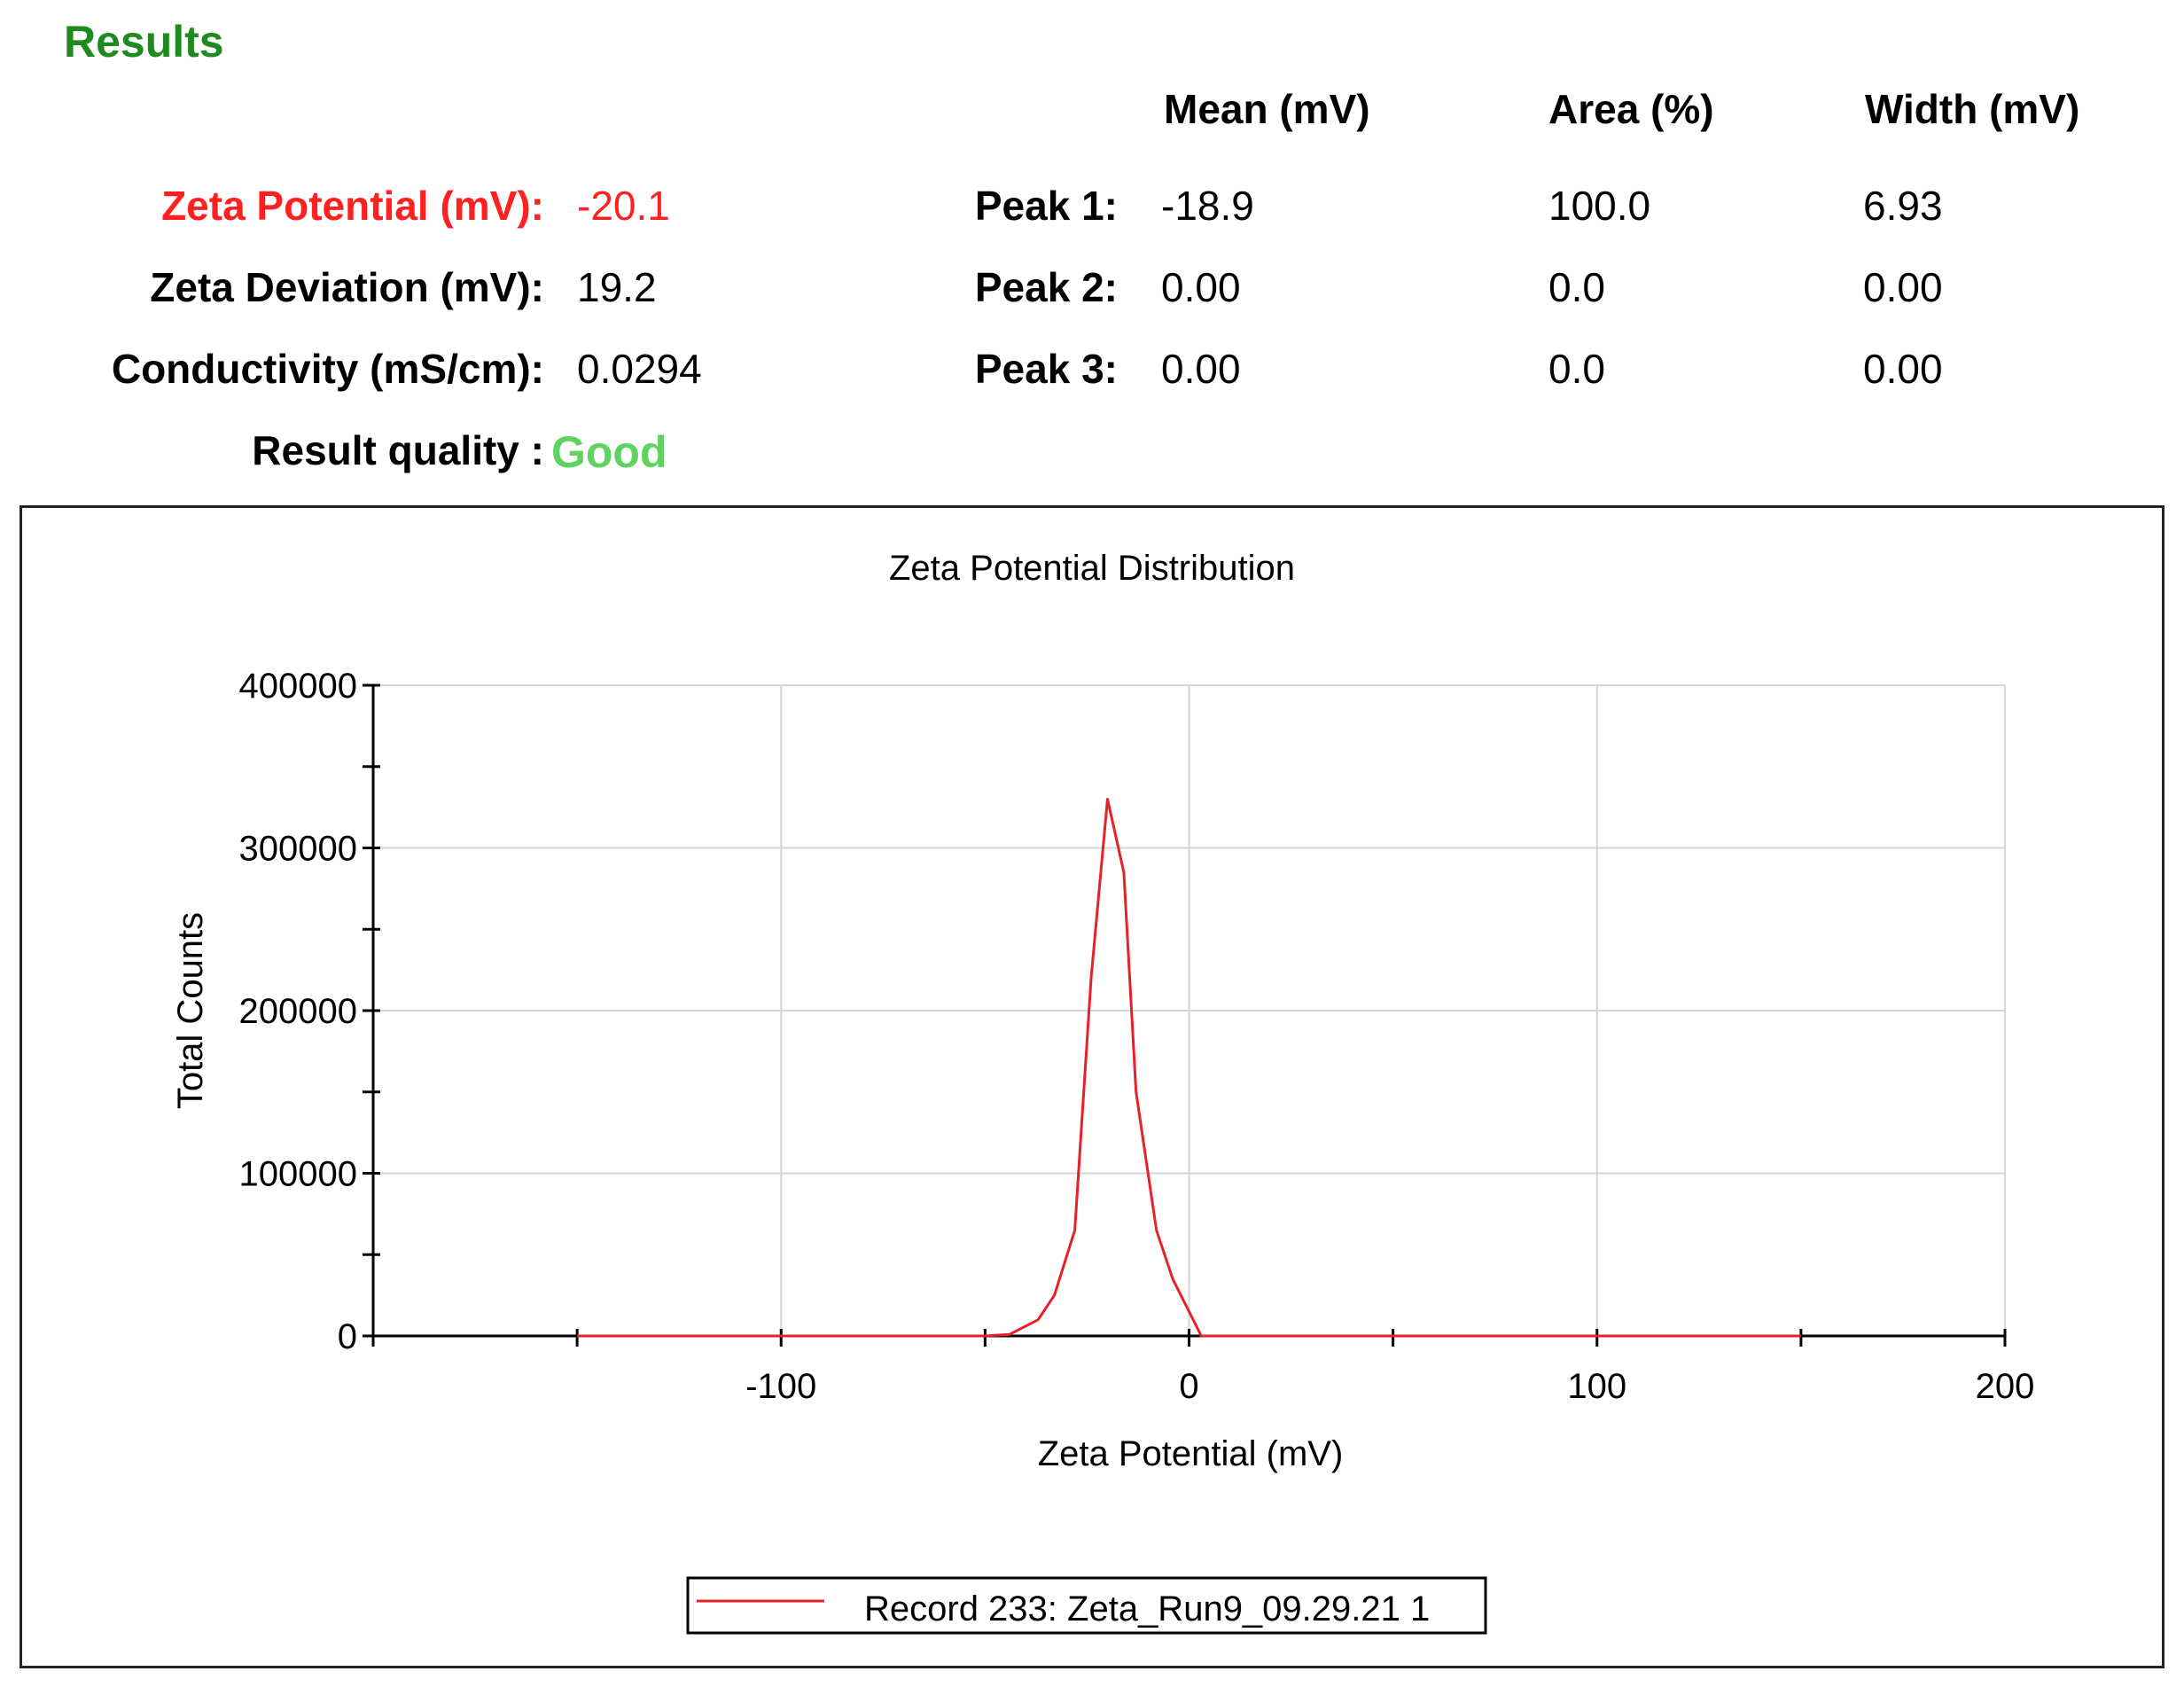 This screenshot has width=2184, height=1687. I want to click on result-quality-label: Result quality :, so click(398, 450).